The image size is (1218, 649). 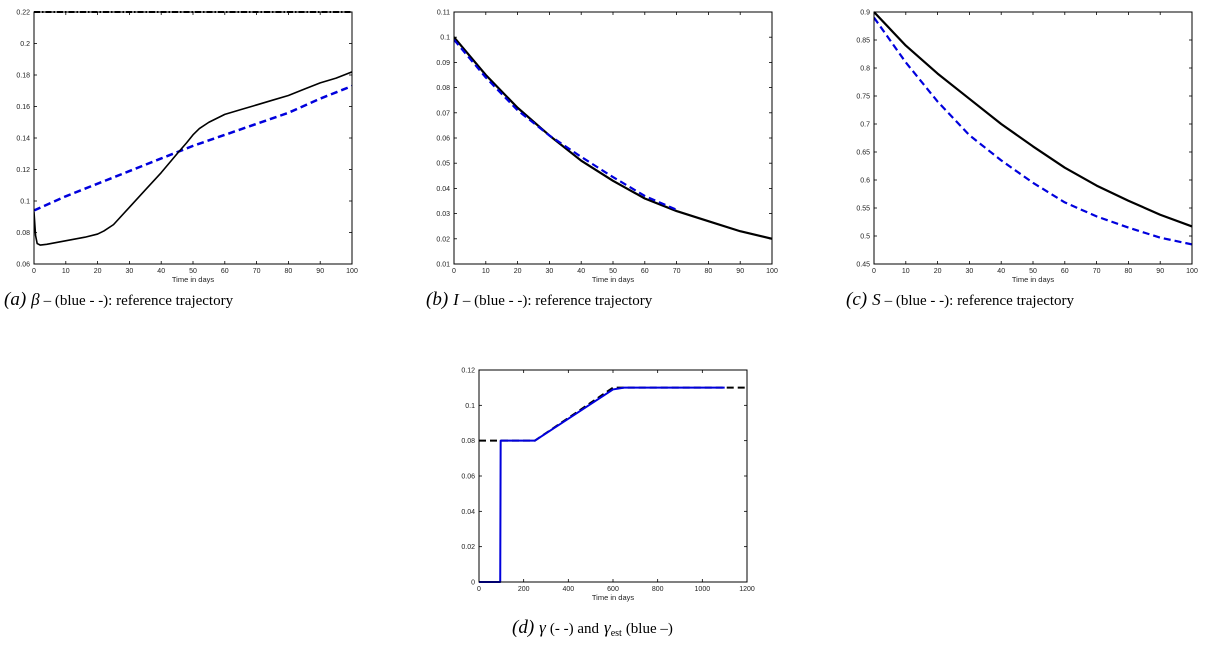 What do you see at coordinates (23, 139) in the screenshot?
I see `y-tick-label: 0.14` at bounding box center [23, 139].